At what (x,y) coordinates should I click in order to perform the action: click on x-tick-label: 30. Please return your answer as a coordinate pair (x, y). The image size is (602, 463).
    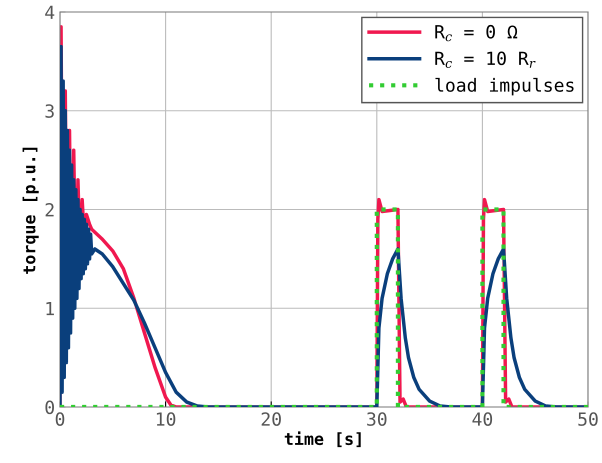
    Looking at the image, I should click on (376, 419).